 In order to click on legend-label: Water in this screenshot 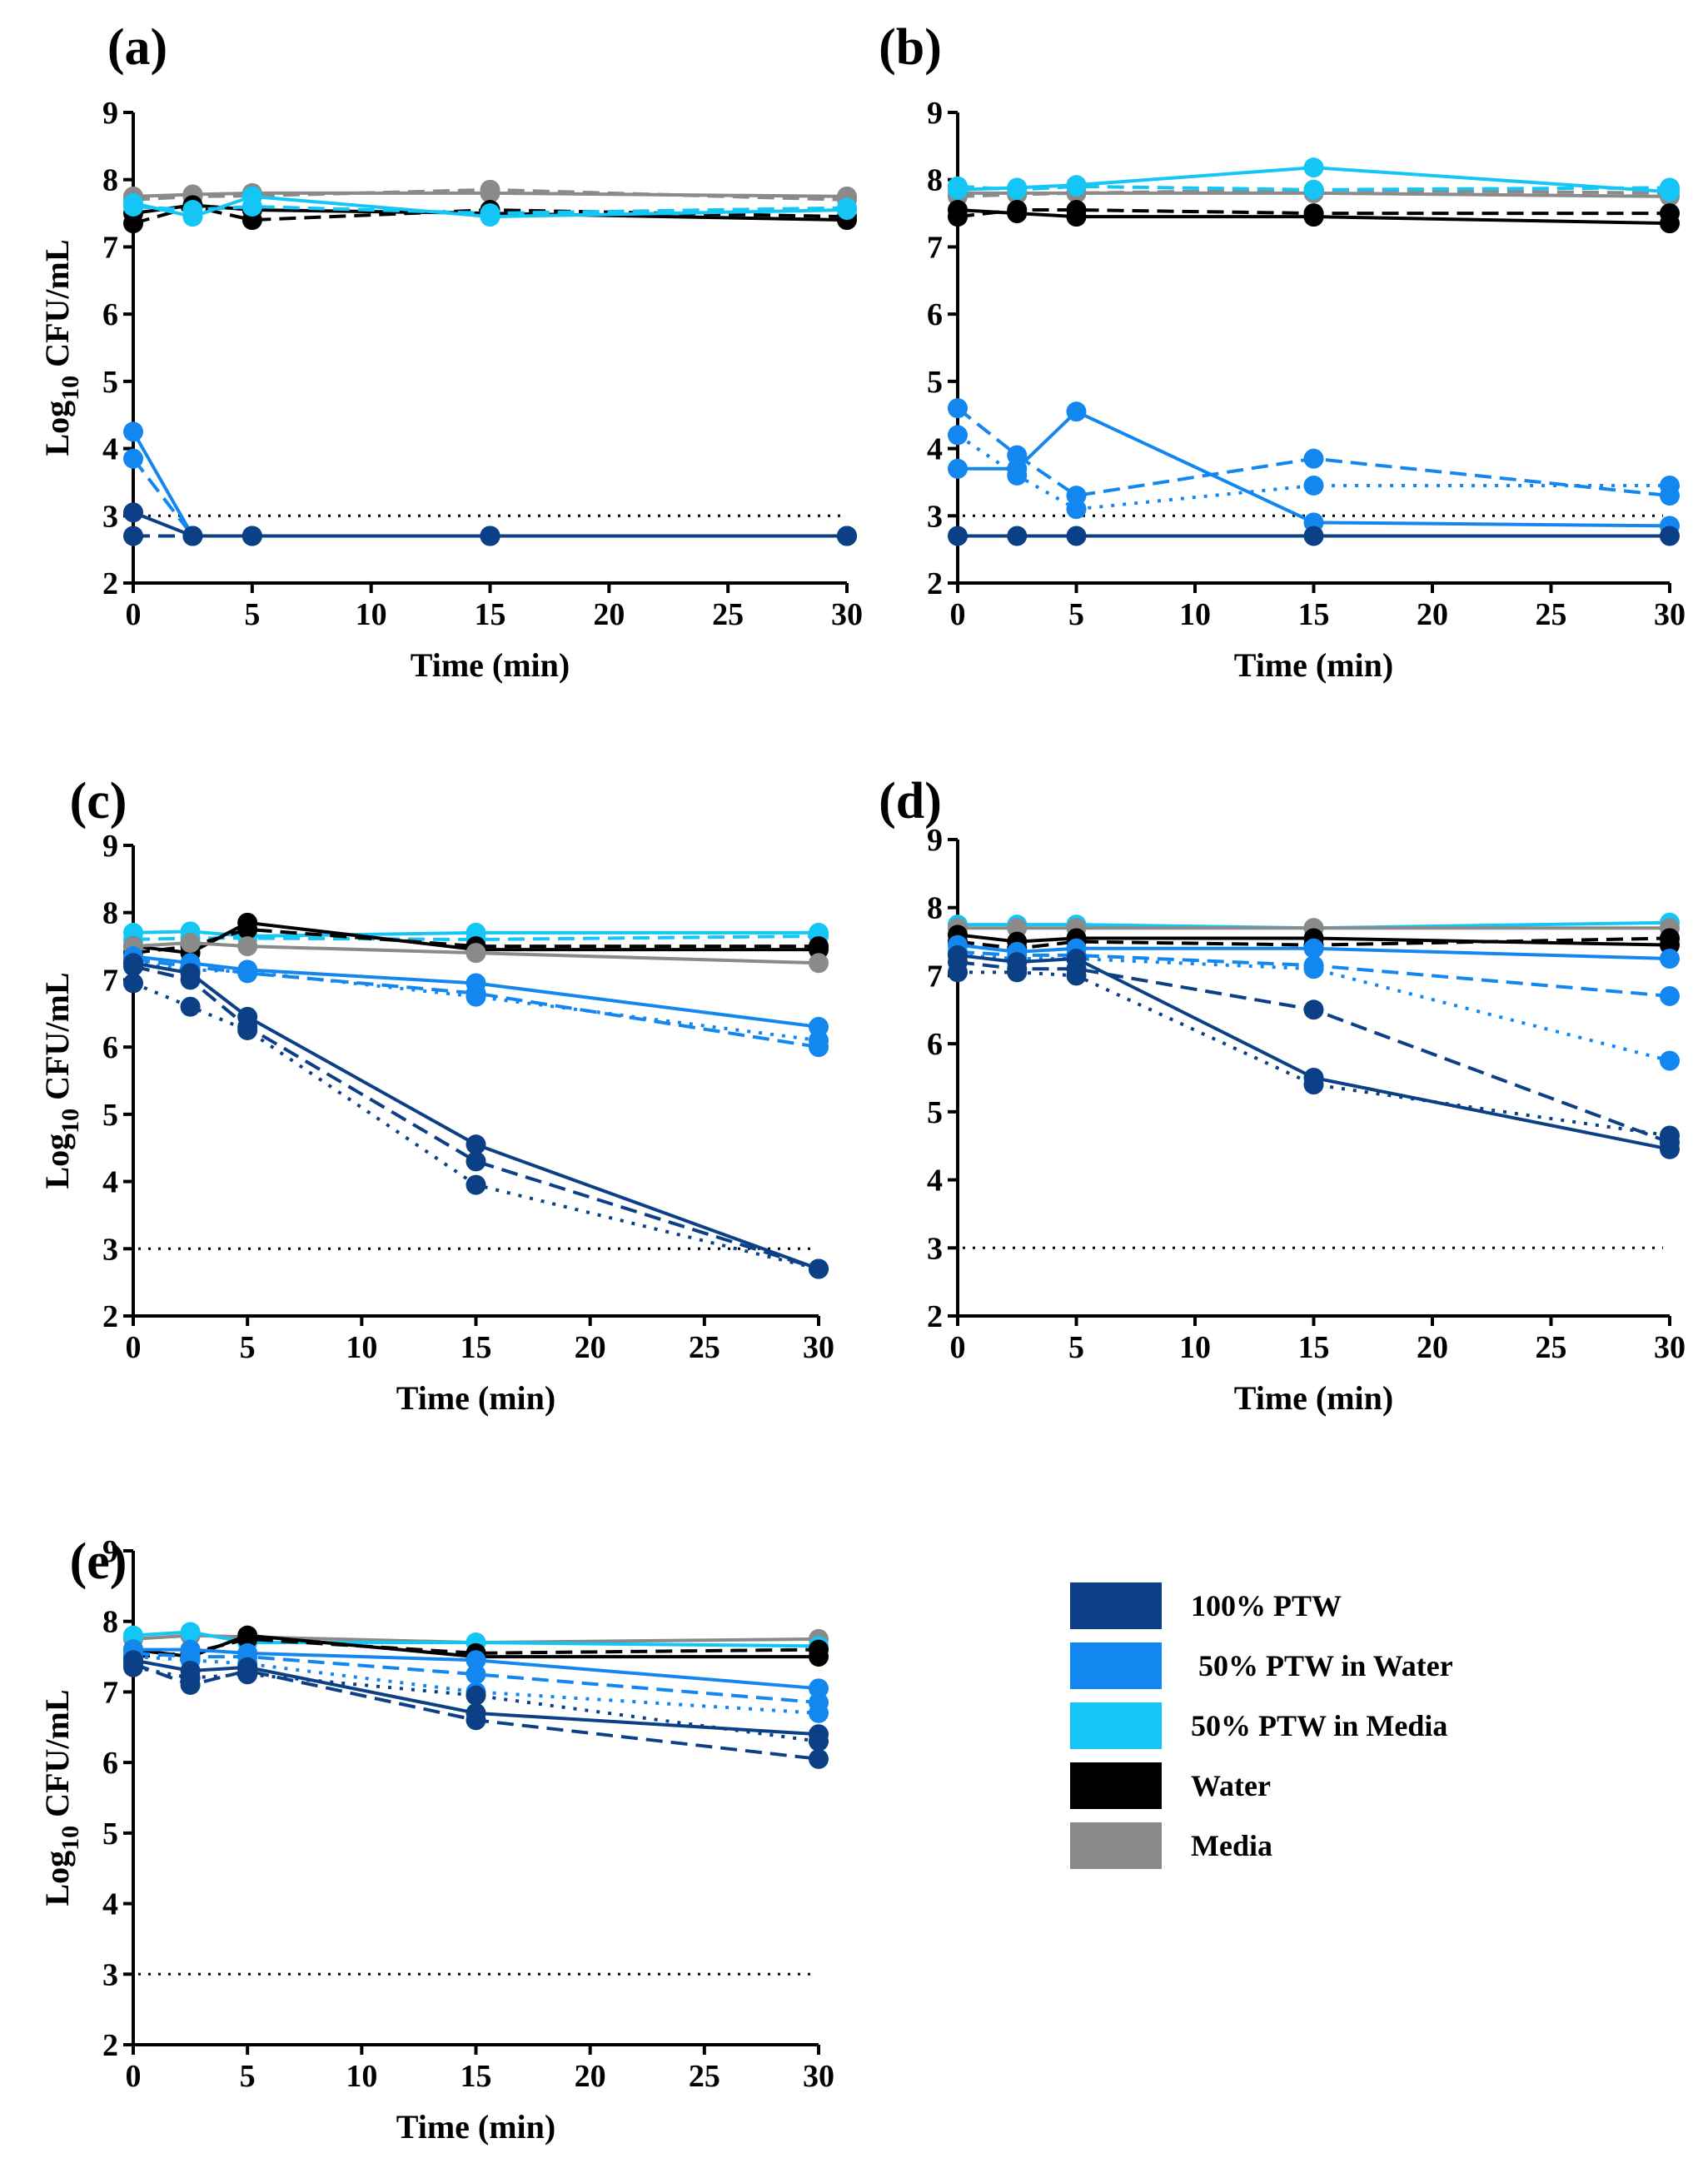, I will do `click(1231, 1785)`.